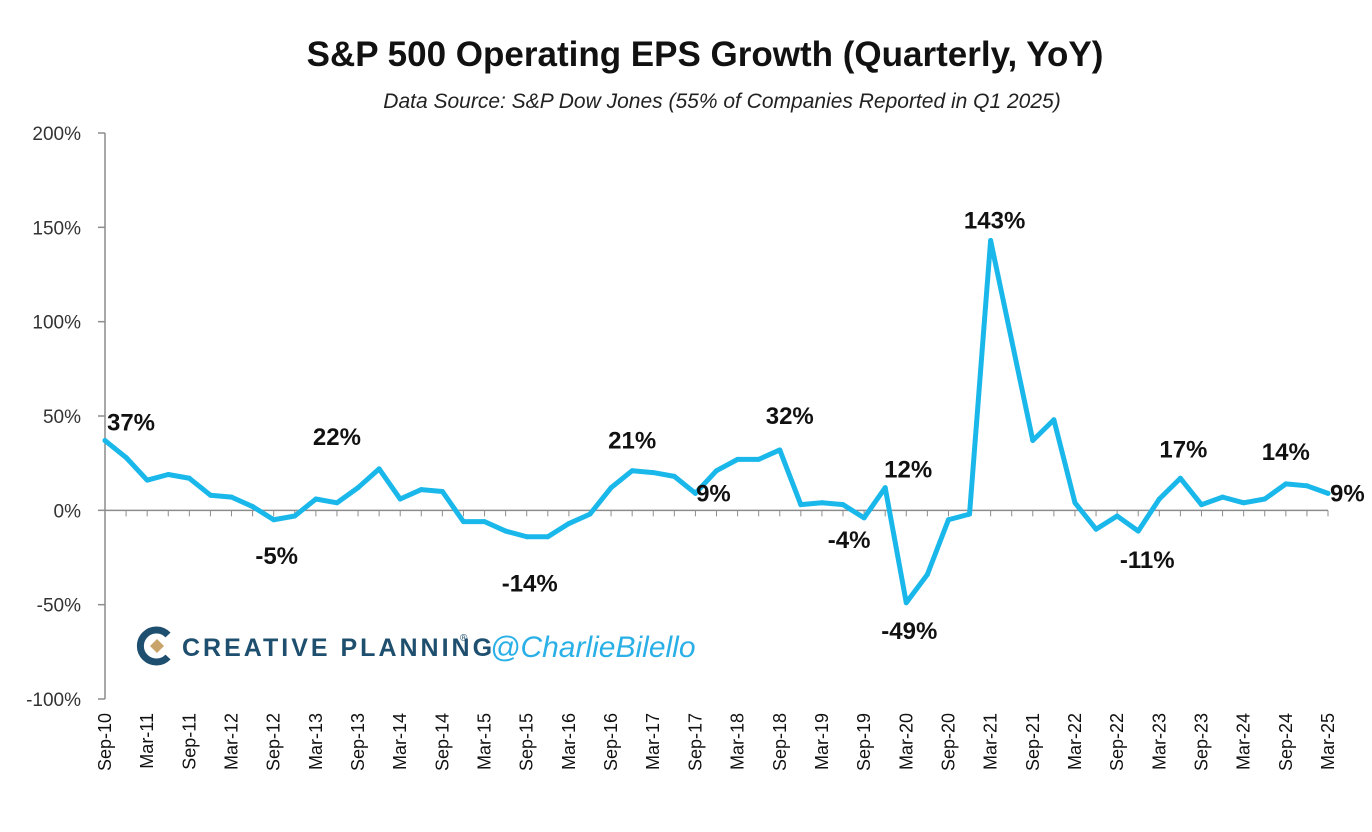 This screenshot has width=1372, height=832. What do you see at coordinates (1117, 742) in the screenshot?
I see `x-tick-label: Sep-22` at bounding box center [1117, 742].